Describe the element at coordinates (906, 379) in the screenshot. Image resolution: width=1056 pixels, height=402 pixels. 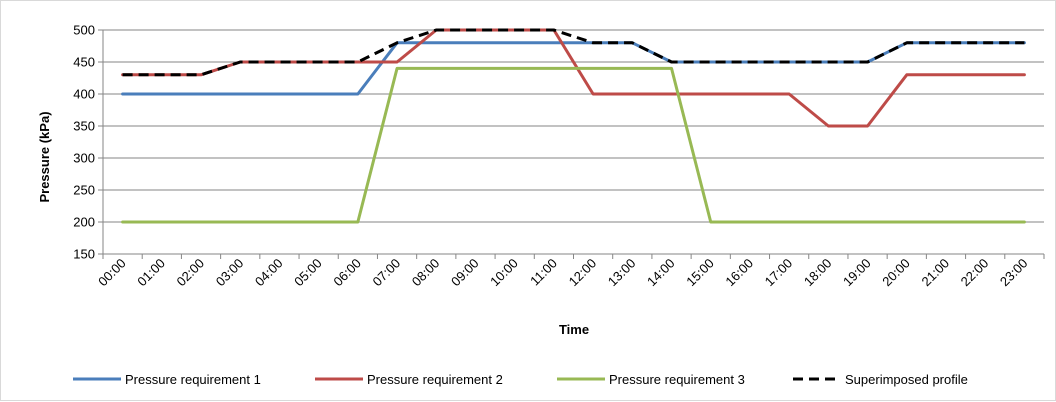
I see `legend-label: Superimposed profile` at that location.